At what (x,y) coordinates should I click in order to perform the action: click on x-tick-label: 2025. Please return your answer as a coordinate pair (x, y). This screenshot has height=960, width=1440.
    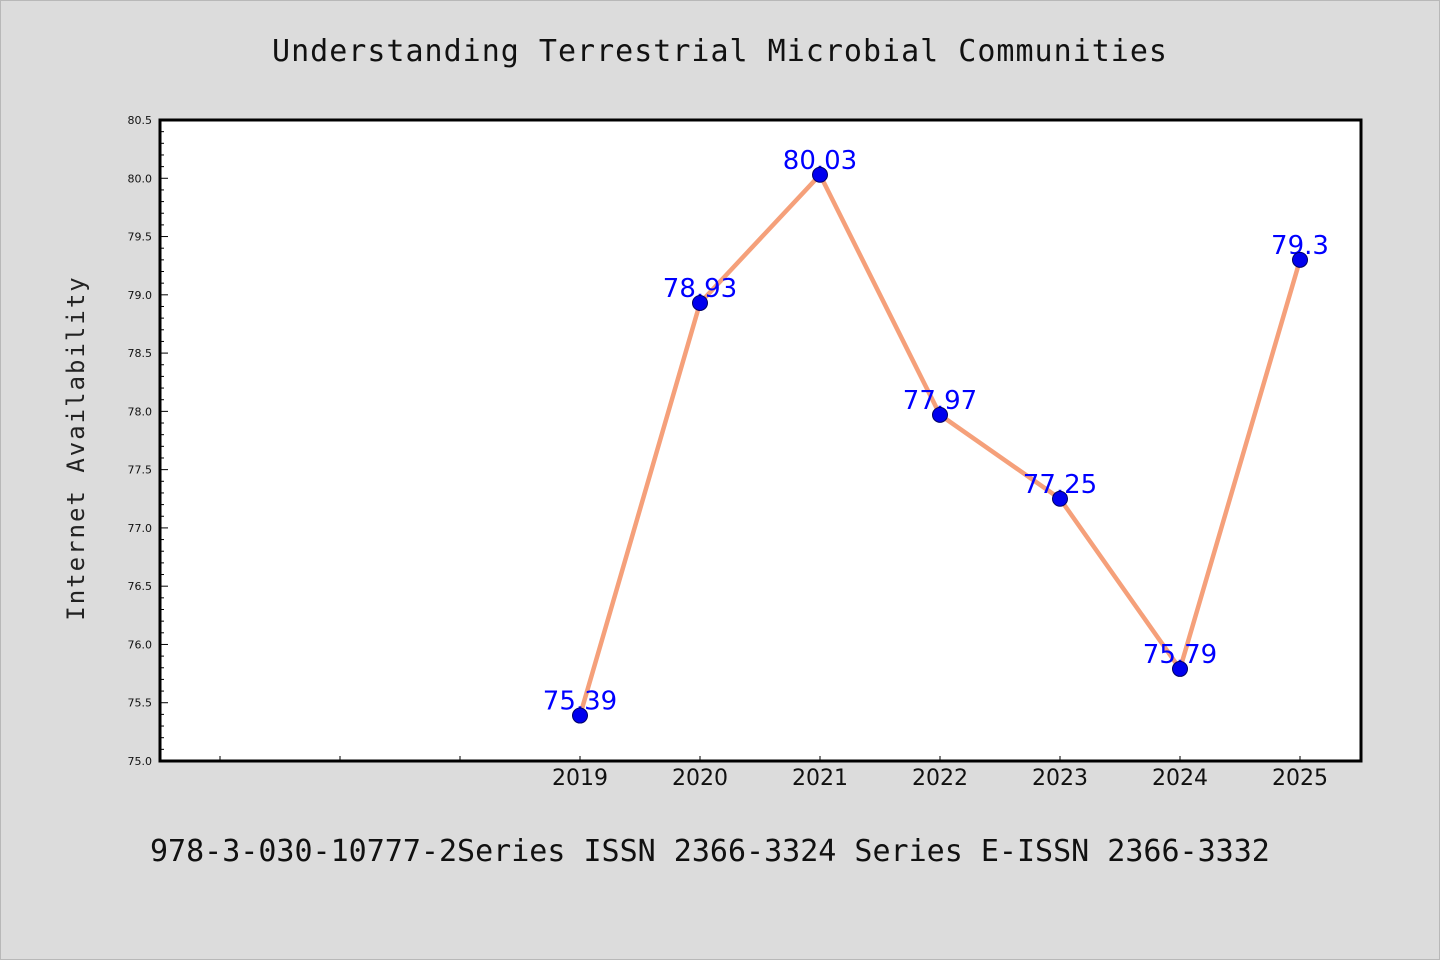
    Looking at the image, I should click on (1300, 778).